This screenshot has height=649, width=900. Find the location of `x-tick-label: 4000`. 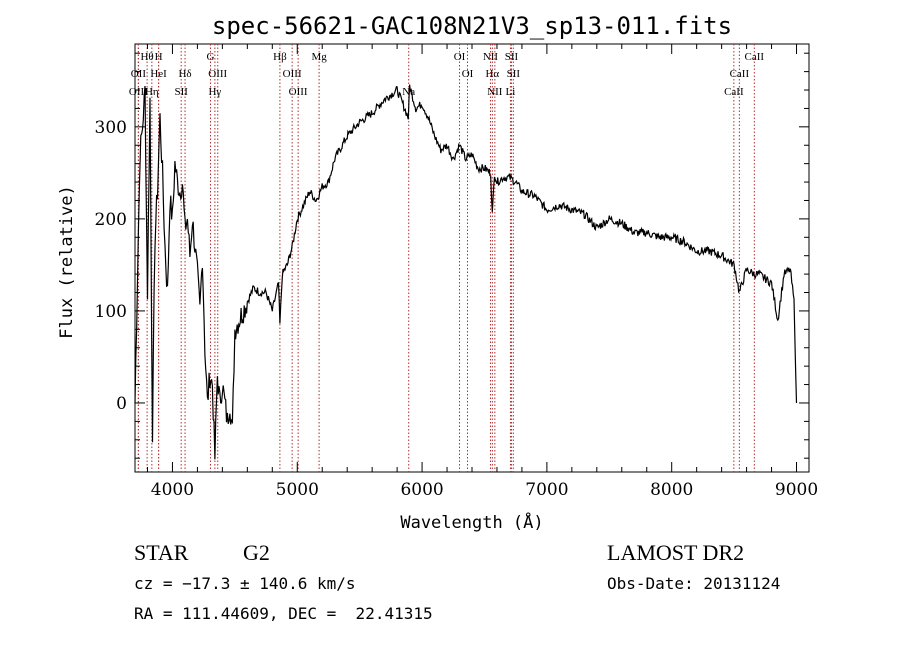

x-tick-label: 4000 is located at coordinates (172, 490).